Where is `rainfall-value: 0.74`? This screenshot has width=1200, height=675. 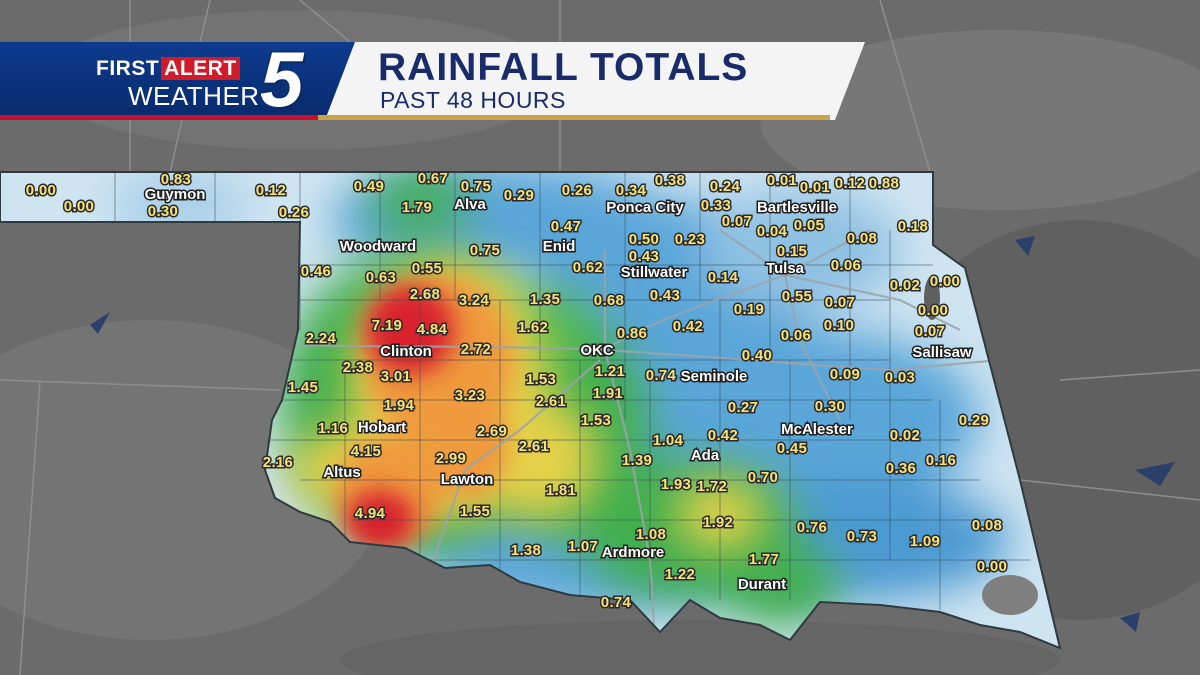
rainfall-value: 0.74 is located at coordinates (661, 375).